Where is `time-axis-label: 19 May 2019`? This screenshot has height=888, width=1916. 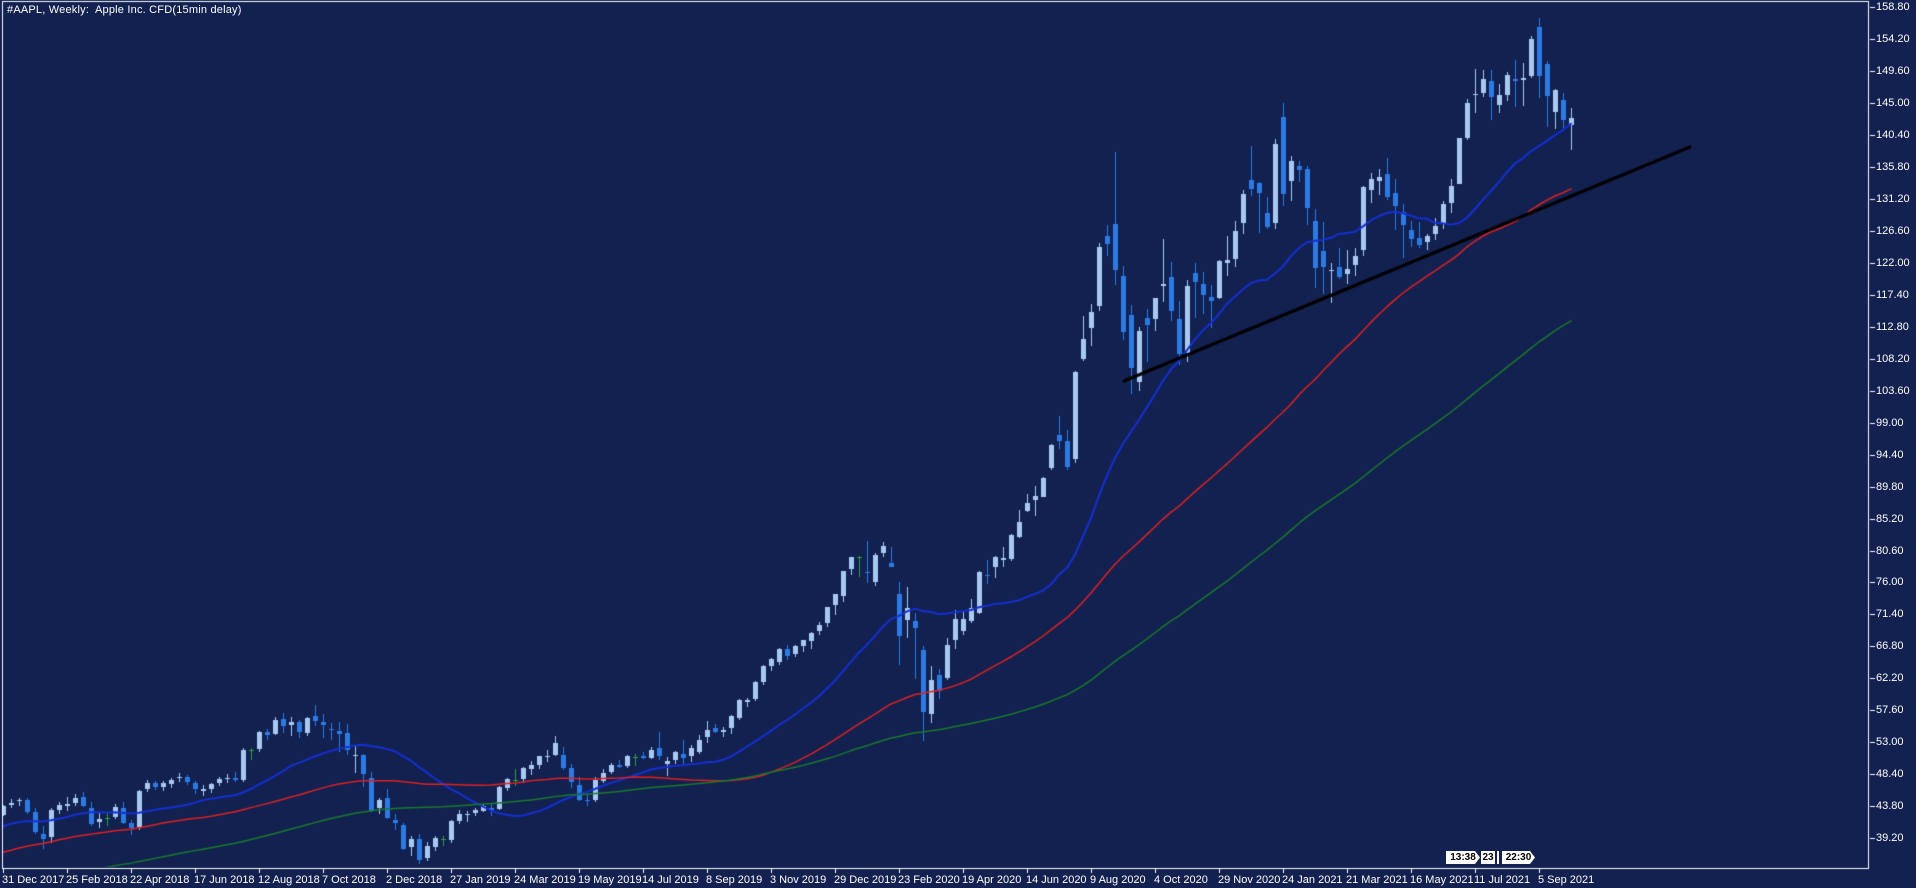 time-axis-label: 19 May 2019 is located at coordinates (610, 880).